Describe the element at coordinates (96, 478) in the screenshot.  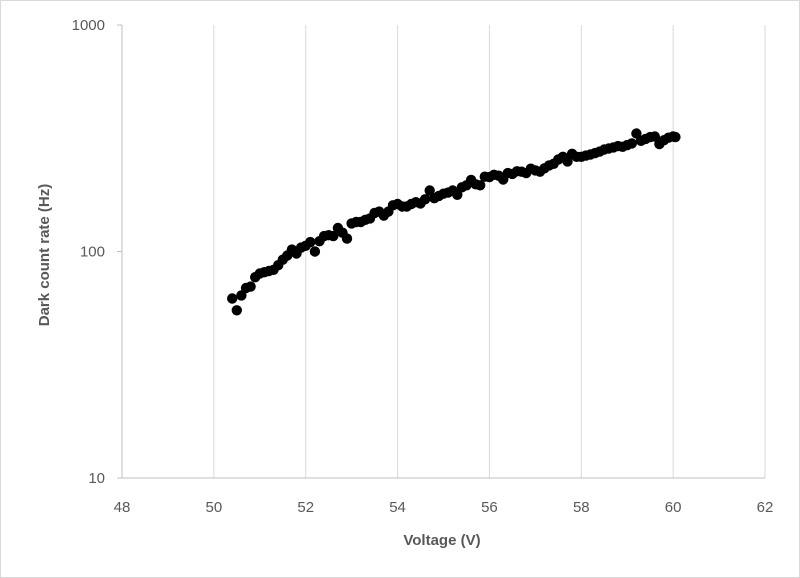
I see `y-tick-label-10: 10` at that location.